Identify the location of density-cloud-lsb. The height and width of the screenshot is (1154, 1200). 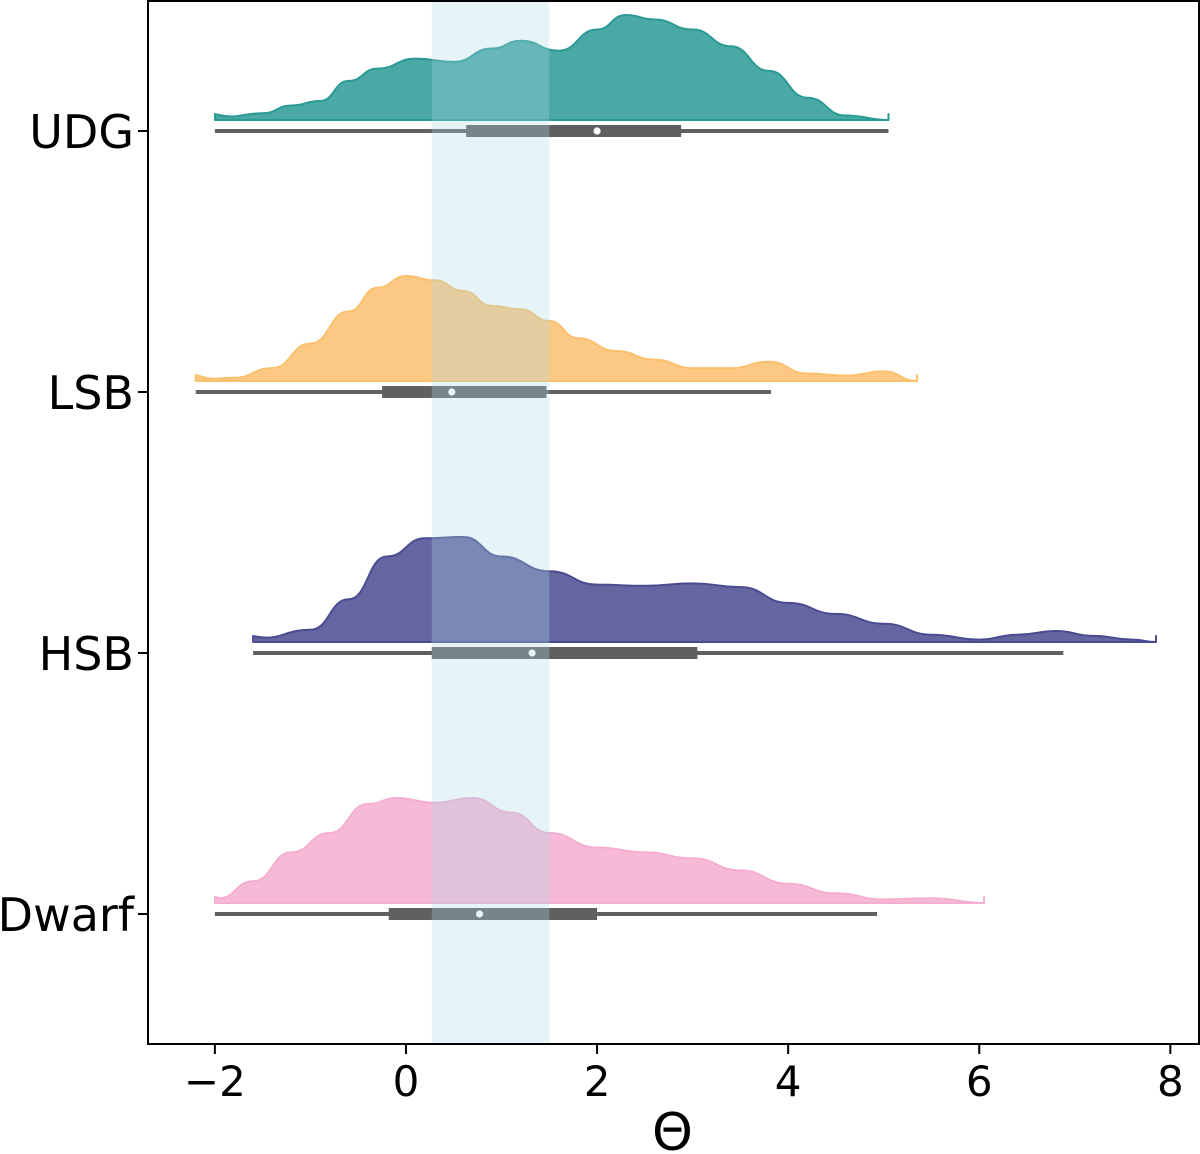
(556, 328).